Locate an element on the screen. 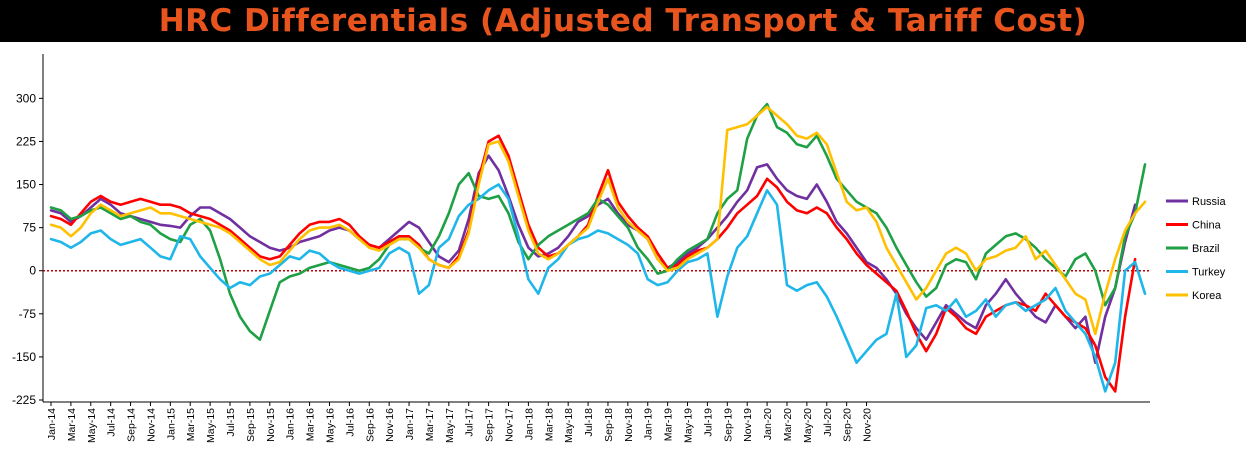 This screenshot has width=1246, height=461. legend-label-turkey: Turkey is located at coordinates (1209, 273).